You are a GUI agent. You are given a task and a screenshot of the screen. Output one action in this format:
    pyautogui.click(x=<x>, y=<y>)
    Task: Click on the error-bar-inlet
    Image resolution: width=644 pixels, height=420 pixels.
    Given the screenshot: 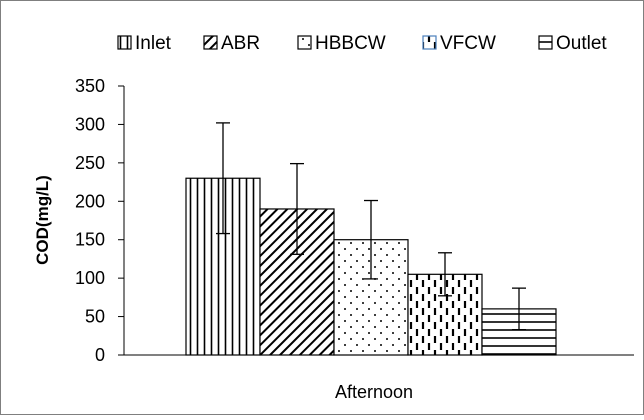 What is the action you would take?
    pyautogui.click(x=223, y=178)
    